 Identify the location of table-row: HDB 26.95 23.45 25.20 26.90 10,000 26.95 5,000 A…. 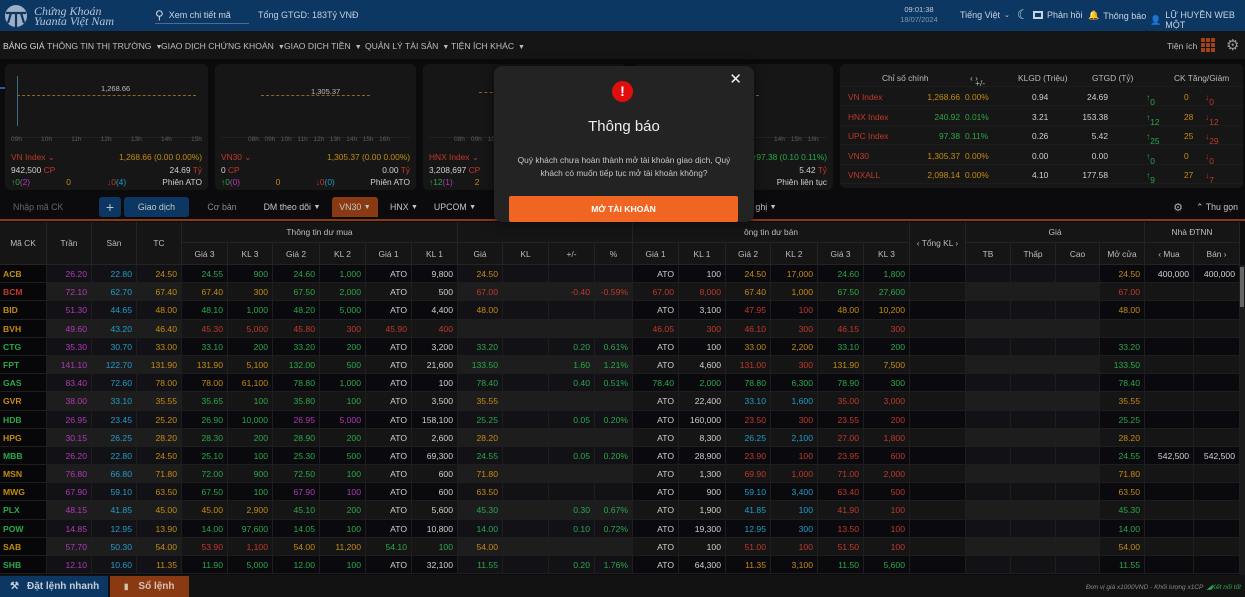
(620, 419).